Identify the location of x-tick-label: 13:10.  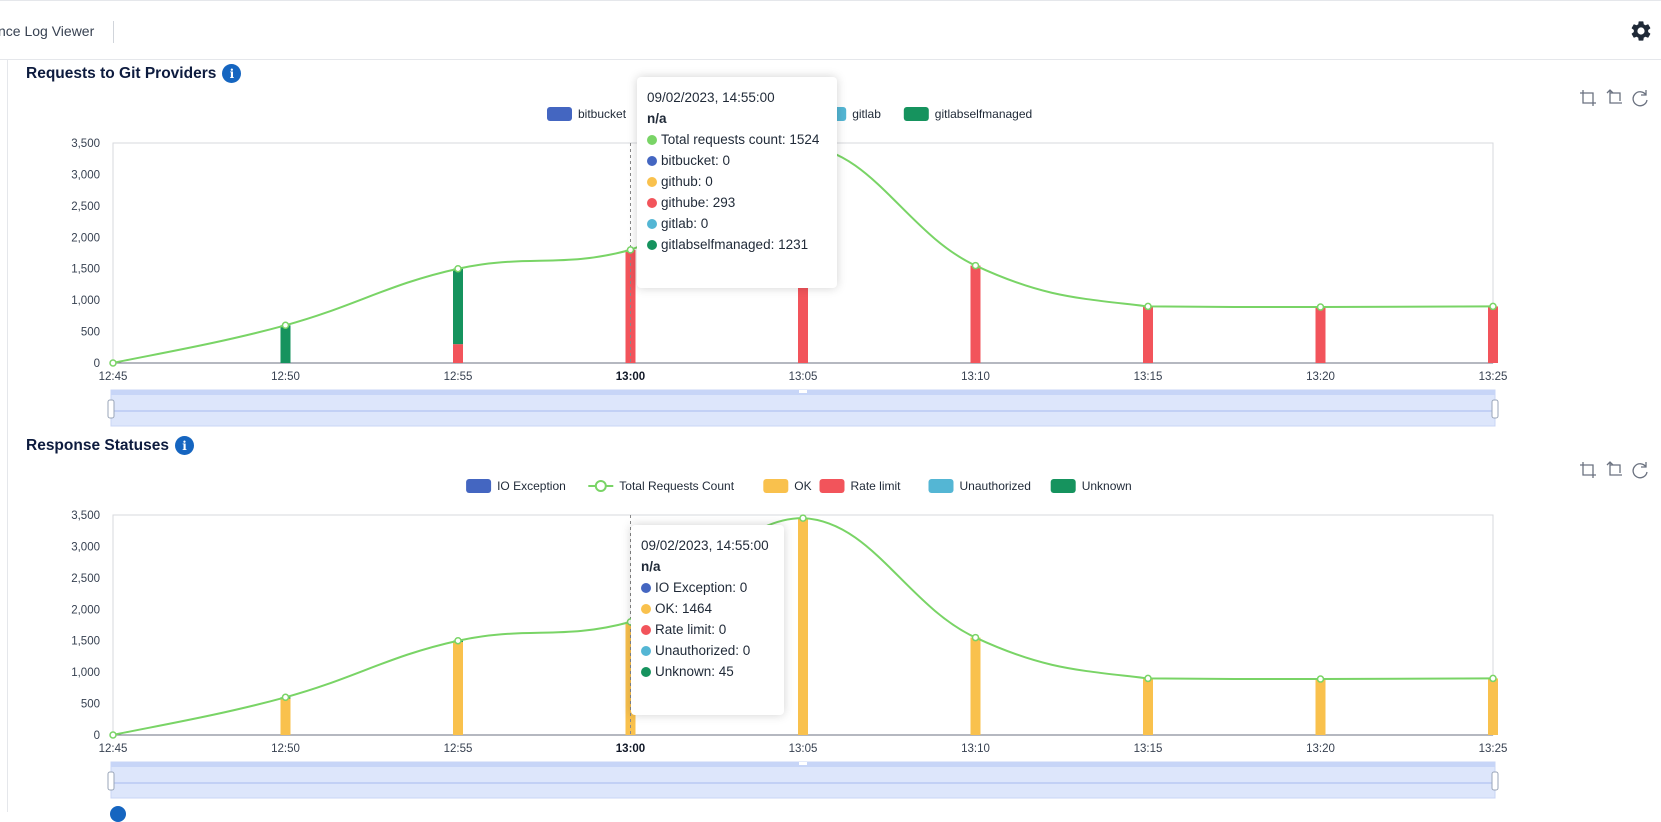
(975, 377).